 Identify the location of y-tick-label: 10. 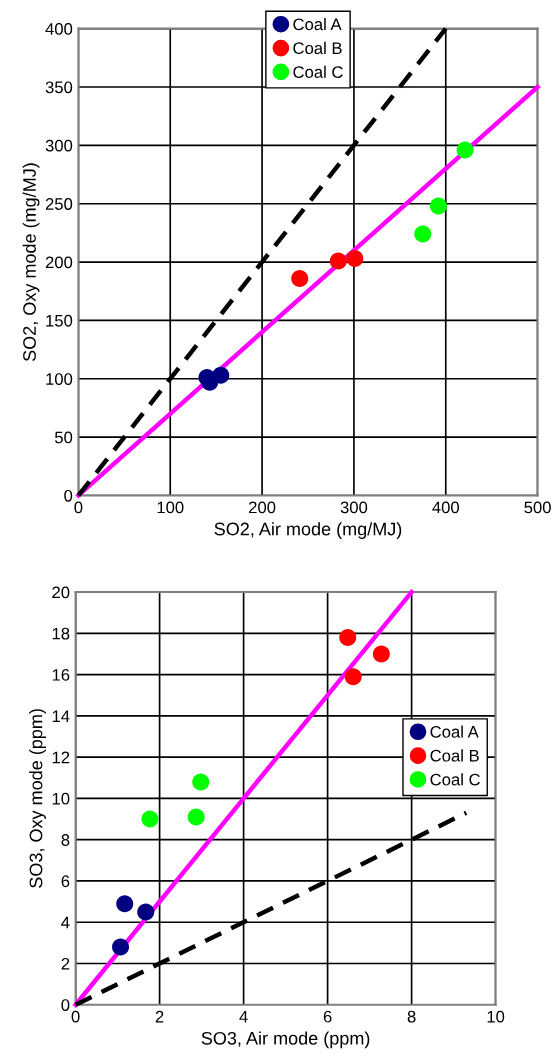
(61, 798).